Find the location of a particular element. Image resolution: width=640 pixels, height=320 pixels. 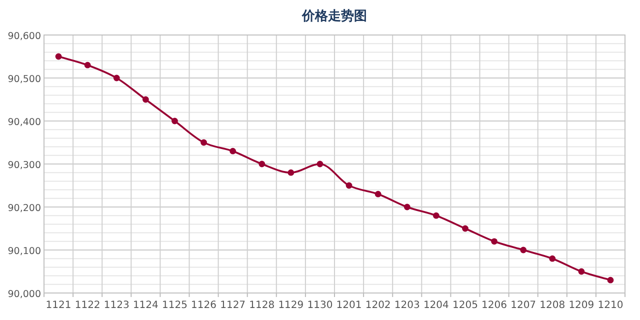

y-tick-label: 90,500 is located at coordinates (24, 79).